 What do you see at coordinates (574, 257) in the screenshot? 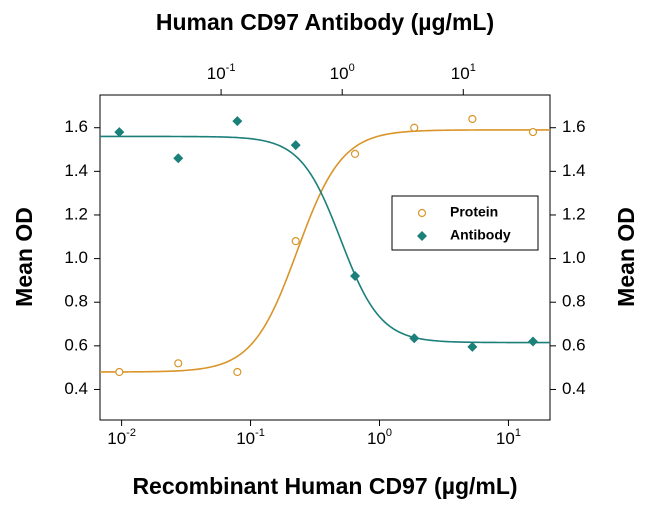
I see `y2-tick-label: 1.0` at bounding box center [574, 257].